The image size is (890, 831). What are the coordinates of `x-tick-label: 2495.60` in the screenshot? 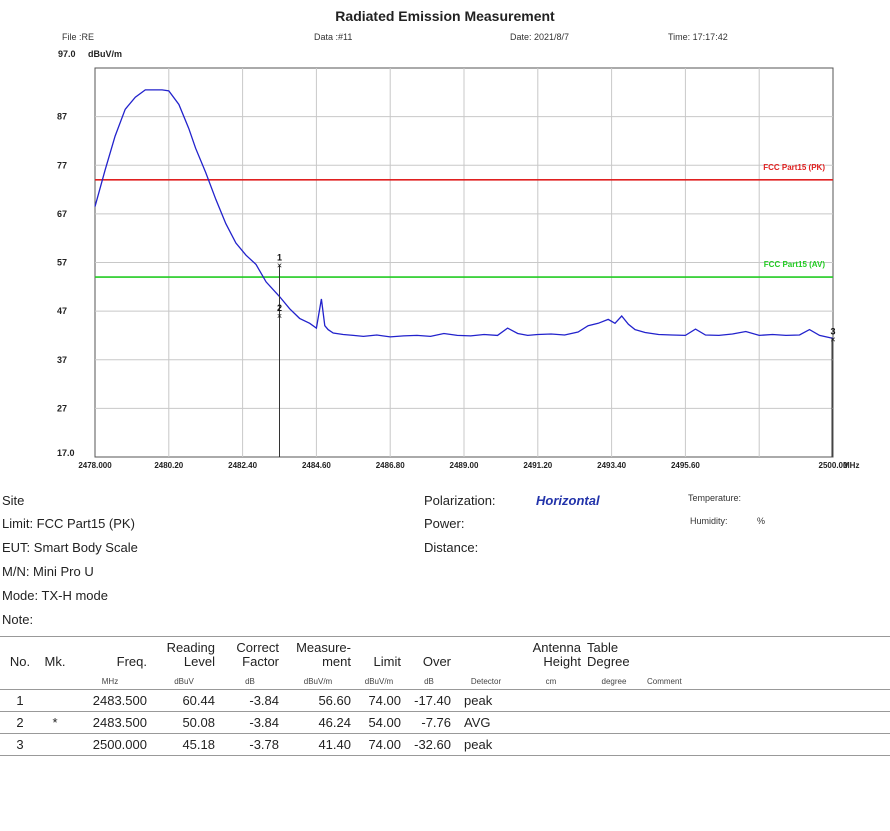 It's located at (685, 465).